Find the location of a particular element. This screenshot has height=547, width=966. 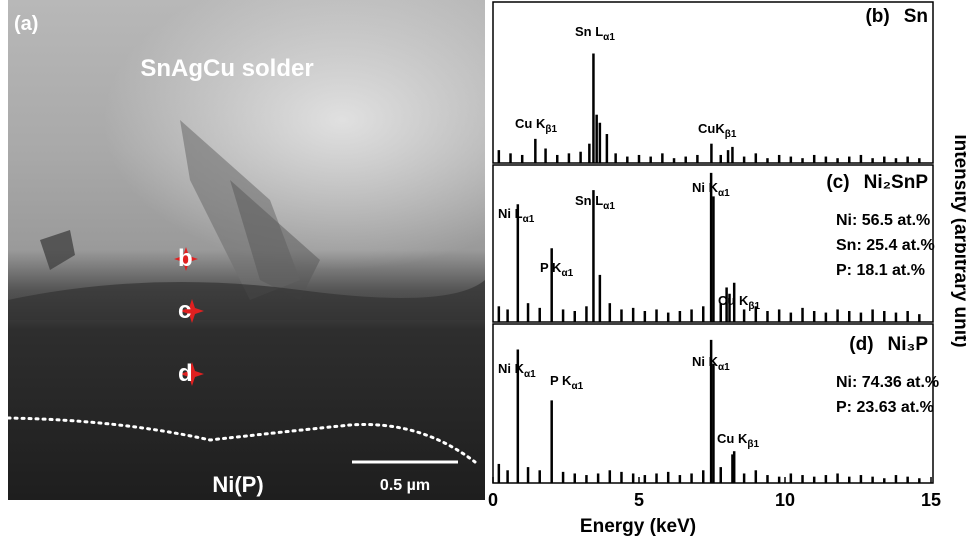

point-label: c is located at coordinates (184, 310).